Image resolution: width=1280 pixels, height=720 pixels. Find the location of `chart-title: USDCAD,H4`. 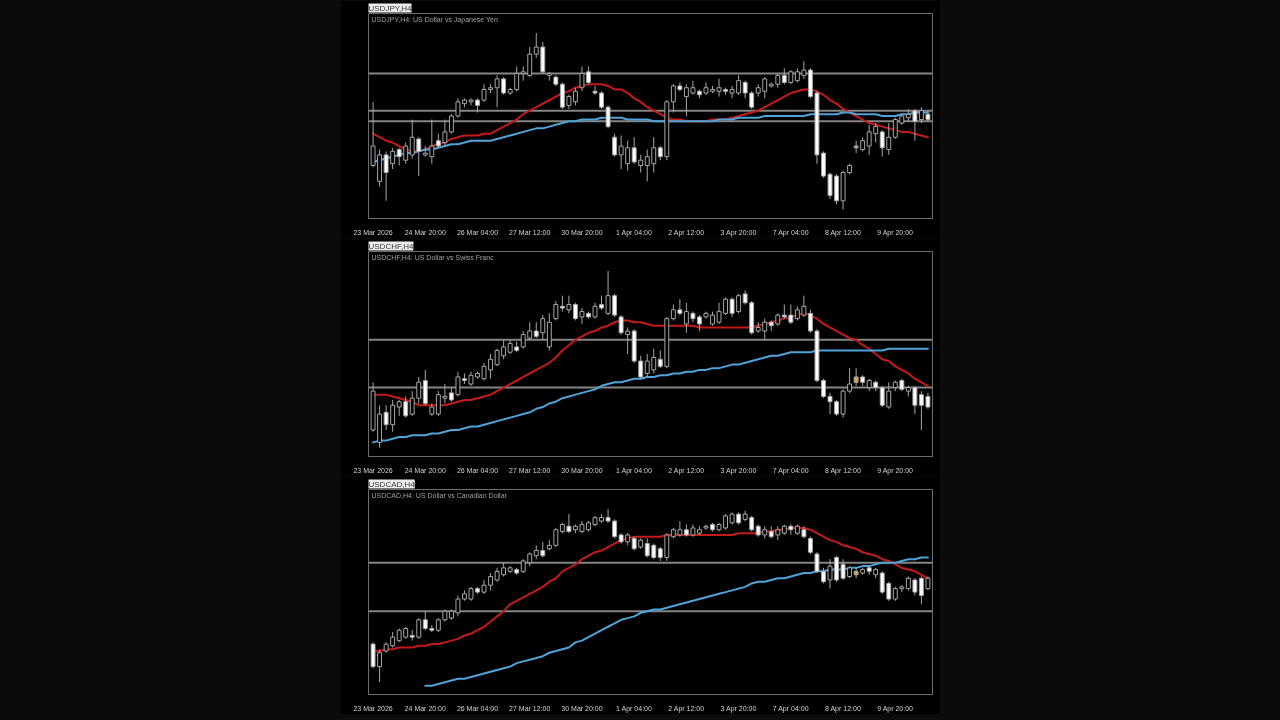

chart-title: USDCAD,H4 is located at coordinates (392, 484).